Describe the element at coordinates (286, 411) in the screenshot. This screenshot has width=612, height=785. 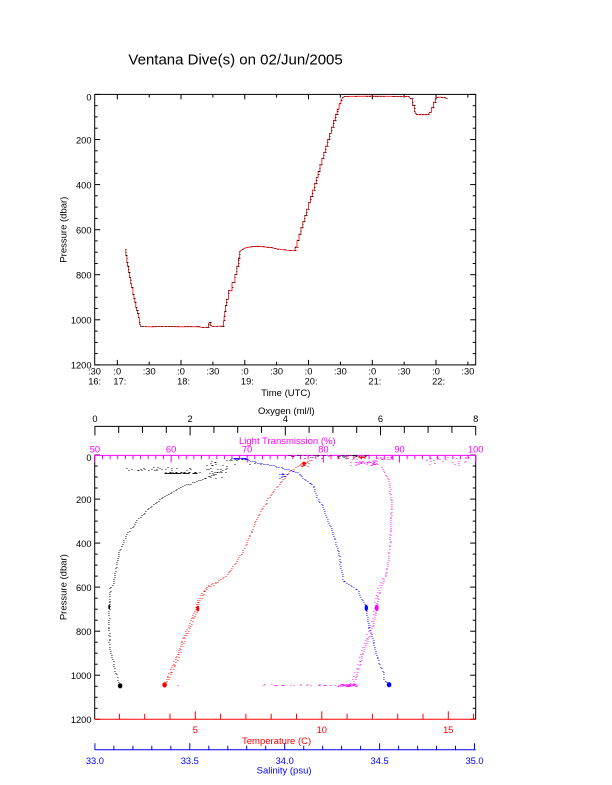
I see `svg-text: Oxygen (ml/l)` at that location.